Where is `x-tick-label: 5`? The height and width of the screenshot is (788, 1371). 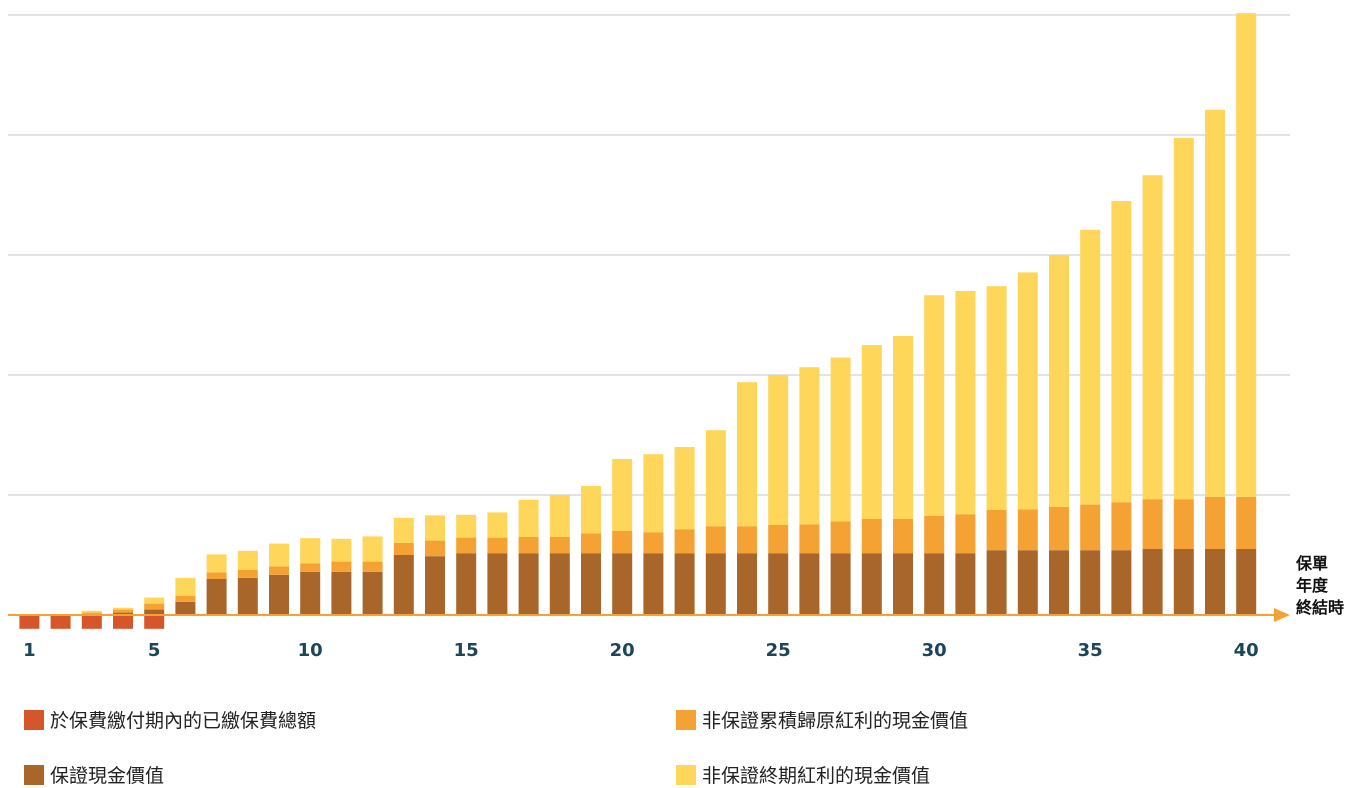
x-tick-label: 5 is located at coordinates (154, 650).